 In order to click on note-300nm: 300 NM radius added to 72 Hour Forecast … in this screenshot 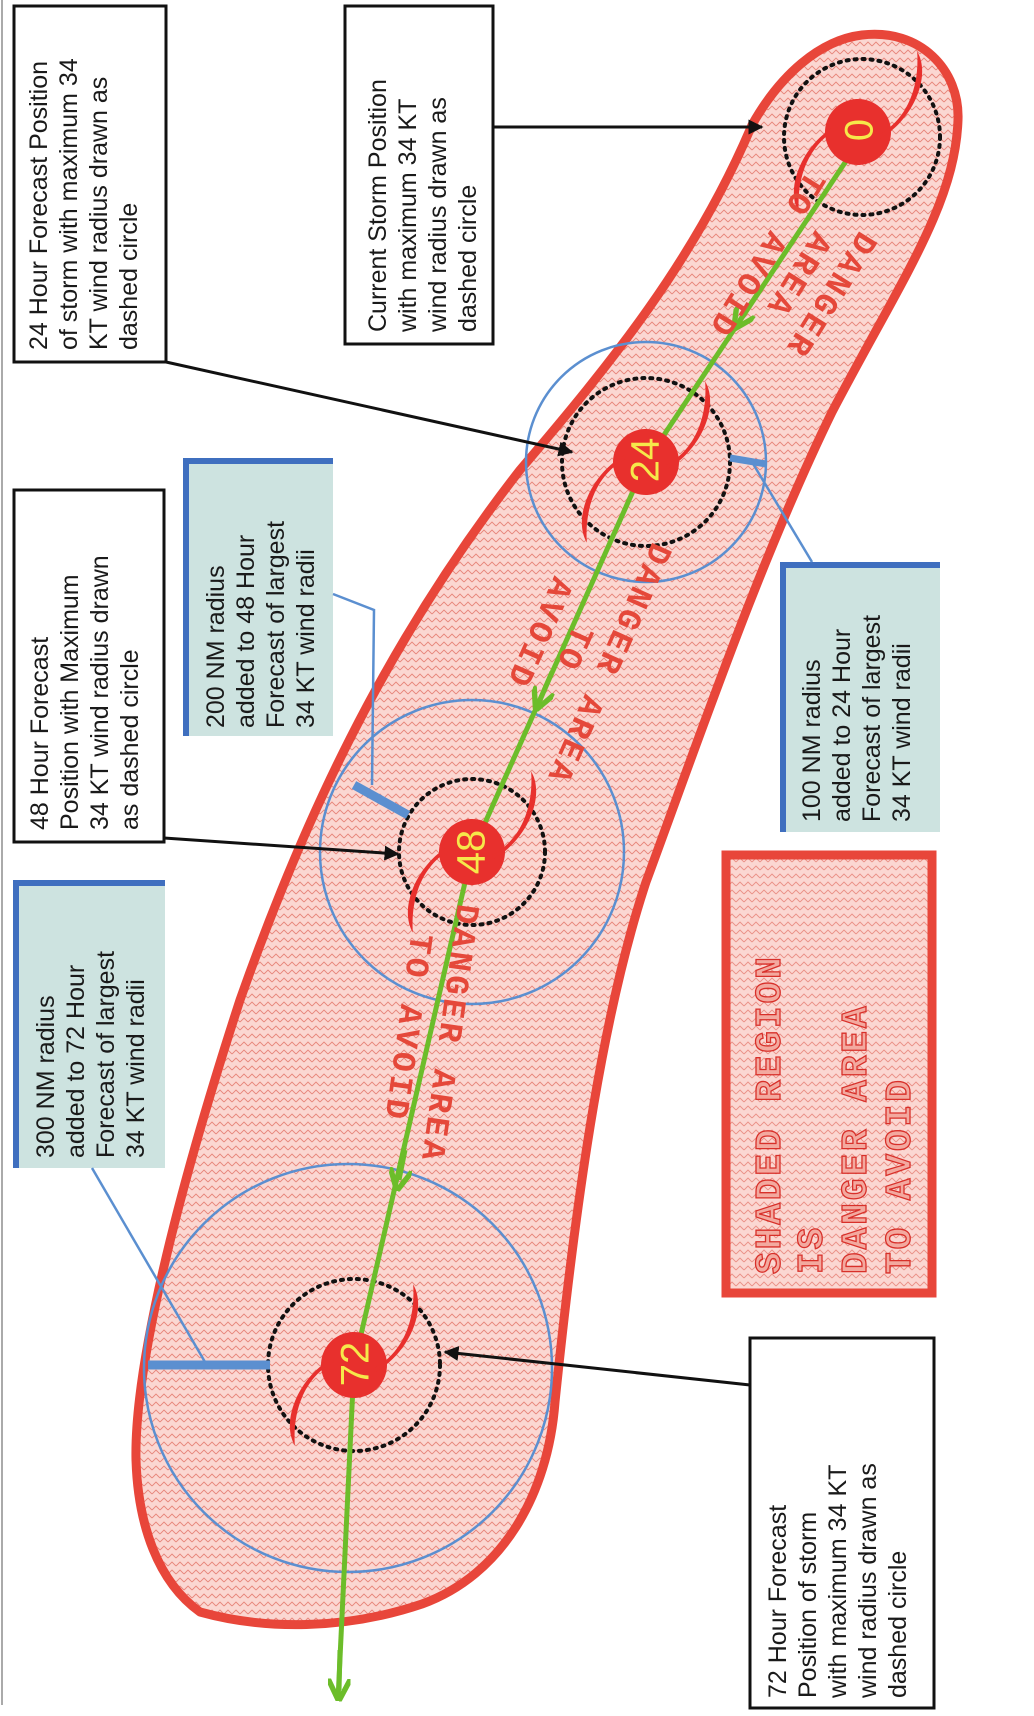, I will do `click(89, 1024)`.